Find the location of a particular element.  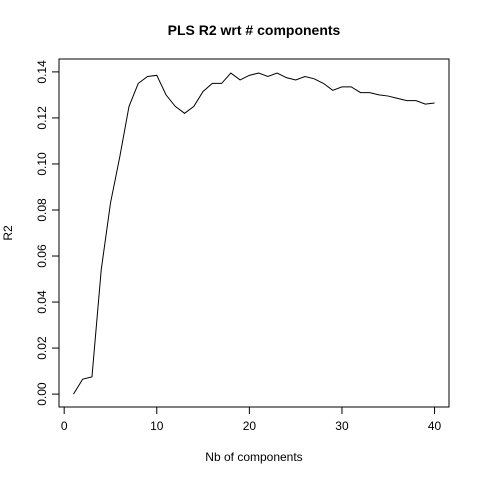

y-tick-label: 0.00 is located at coordinates (42, 394).